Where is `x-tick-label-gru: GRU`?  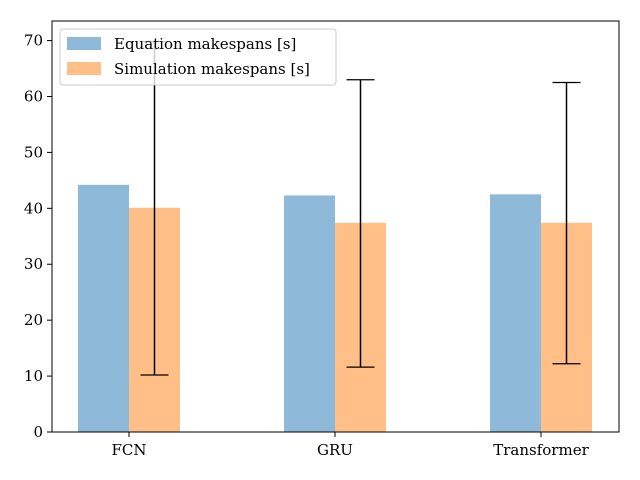
x-tick-label-gru: GRU is located at coordinates (335, 450).